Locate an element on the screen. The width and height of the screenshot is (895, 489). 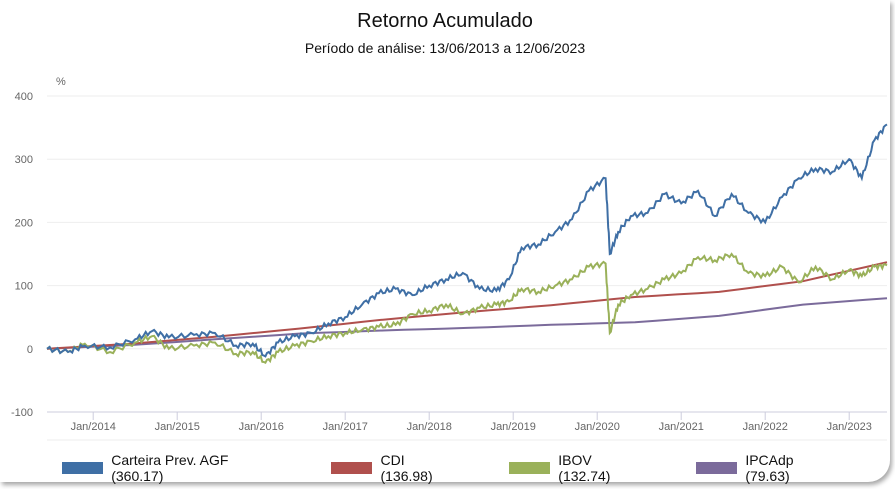
y-axis-label: % is located at coordinates (61, 82).